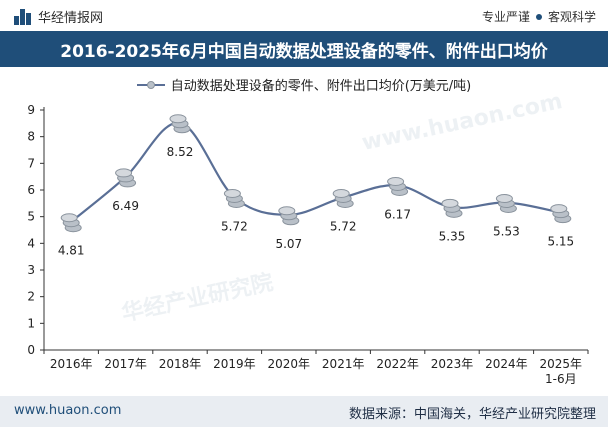 The height and width of the screenshot is (427, 608). Describe the element at coordinates (561, 379) in the screenshot. I see `x-tick-label: 1-6月` at that location.